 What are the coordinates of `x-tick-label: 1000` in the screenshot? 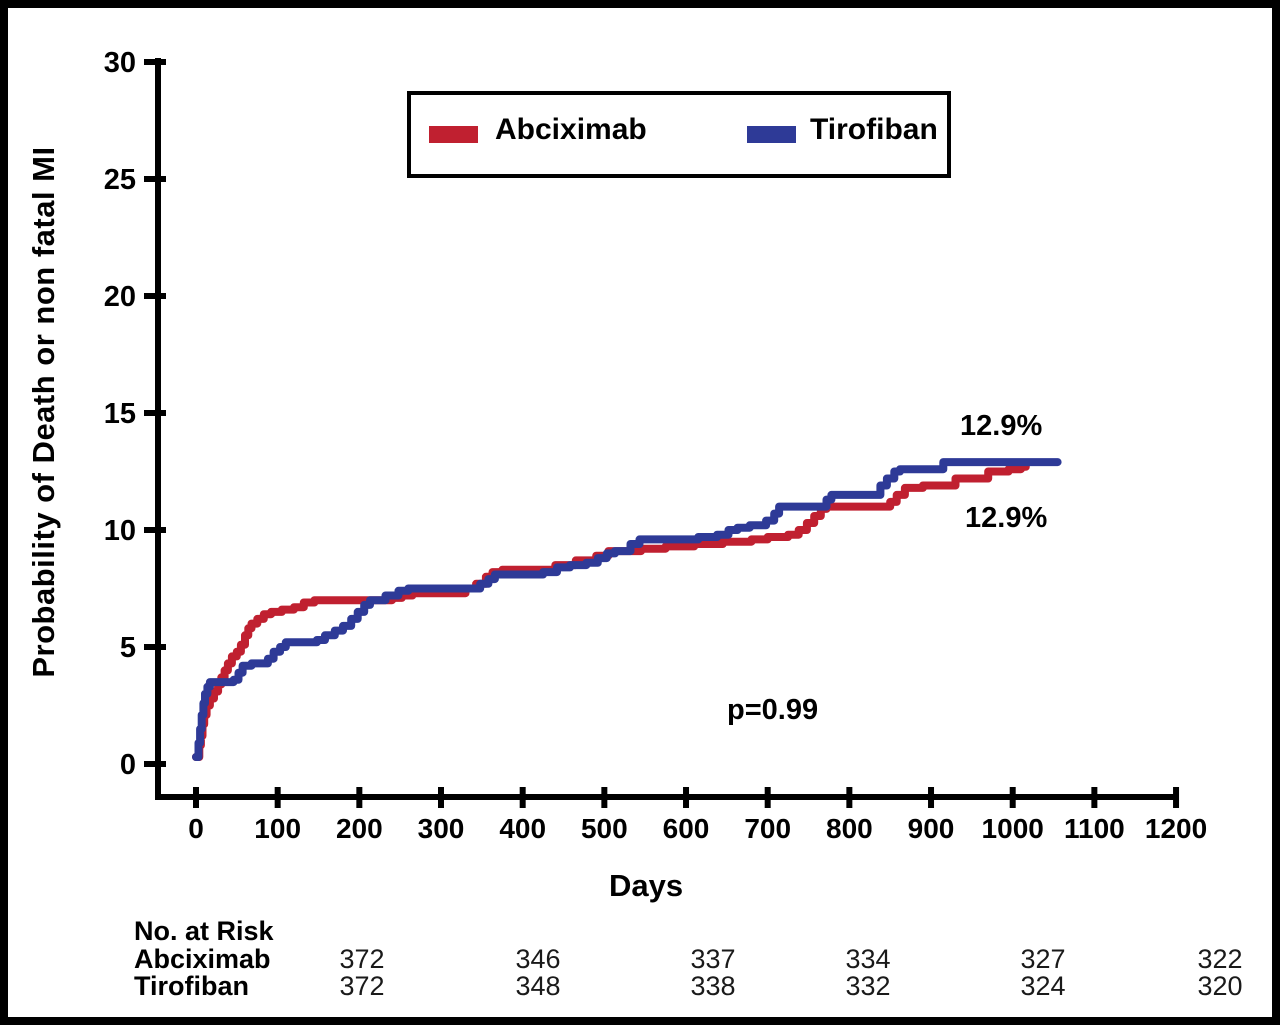 It's located at (1013, 828).